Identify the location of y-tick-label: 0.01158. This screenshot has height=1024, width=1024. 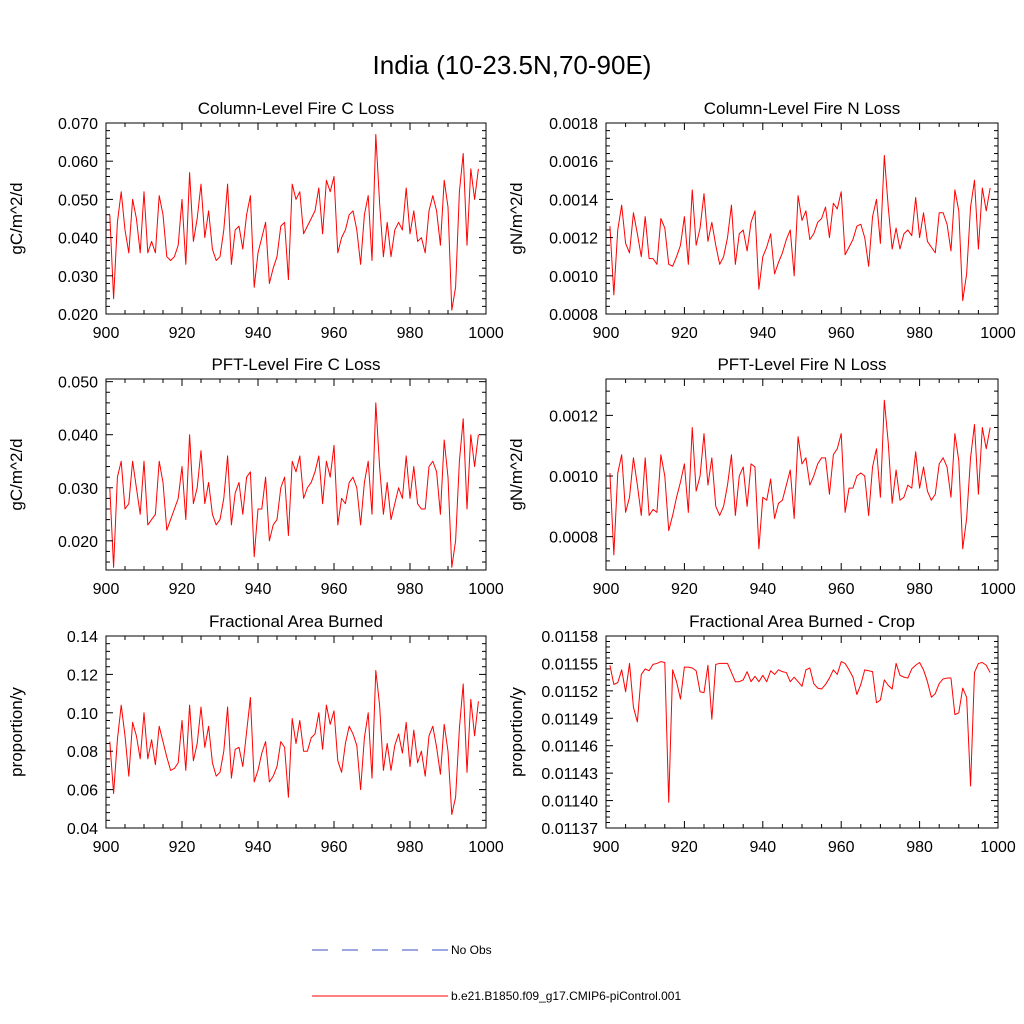
(569, 637).